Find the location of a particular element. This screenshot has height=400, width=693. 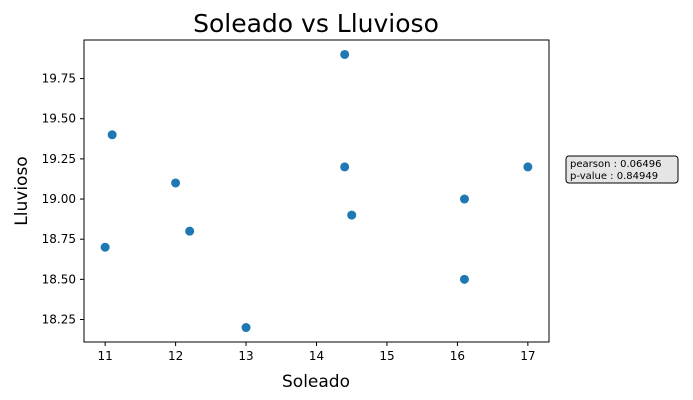

y-tick-label: 19.25 is located at coordinates (59, 159).